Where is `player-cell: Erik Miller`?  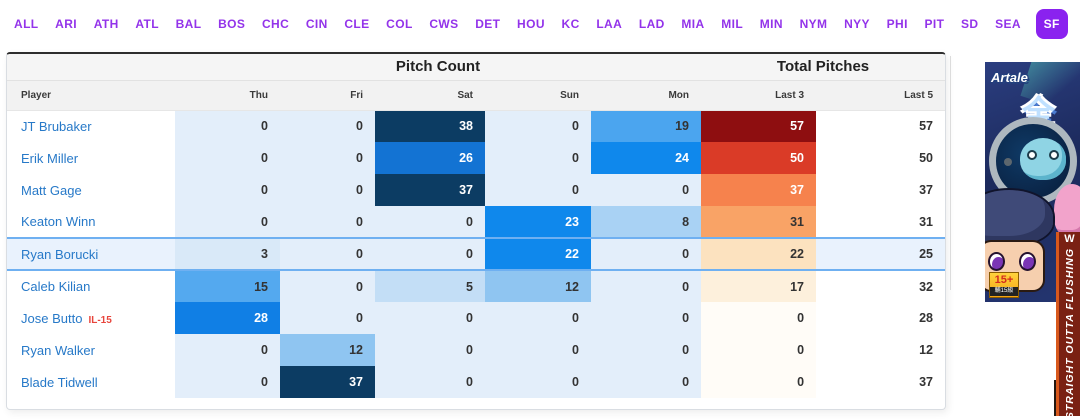 player-cell: Erik Miller is located at coordinates (91, 158).